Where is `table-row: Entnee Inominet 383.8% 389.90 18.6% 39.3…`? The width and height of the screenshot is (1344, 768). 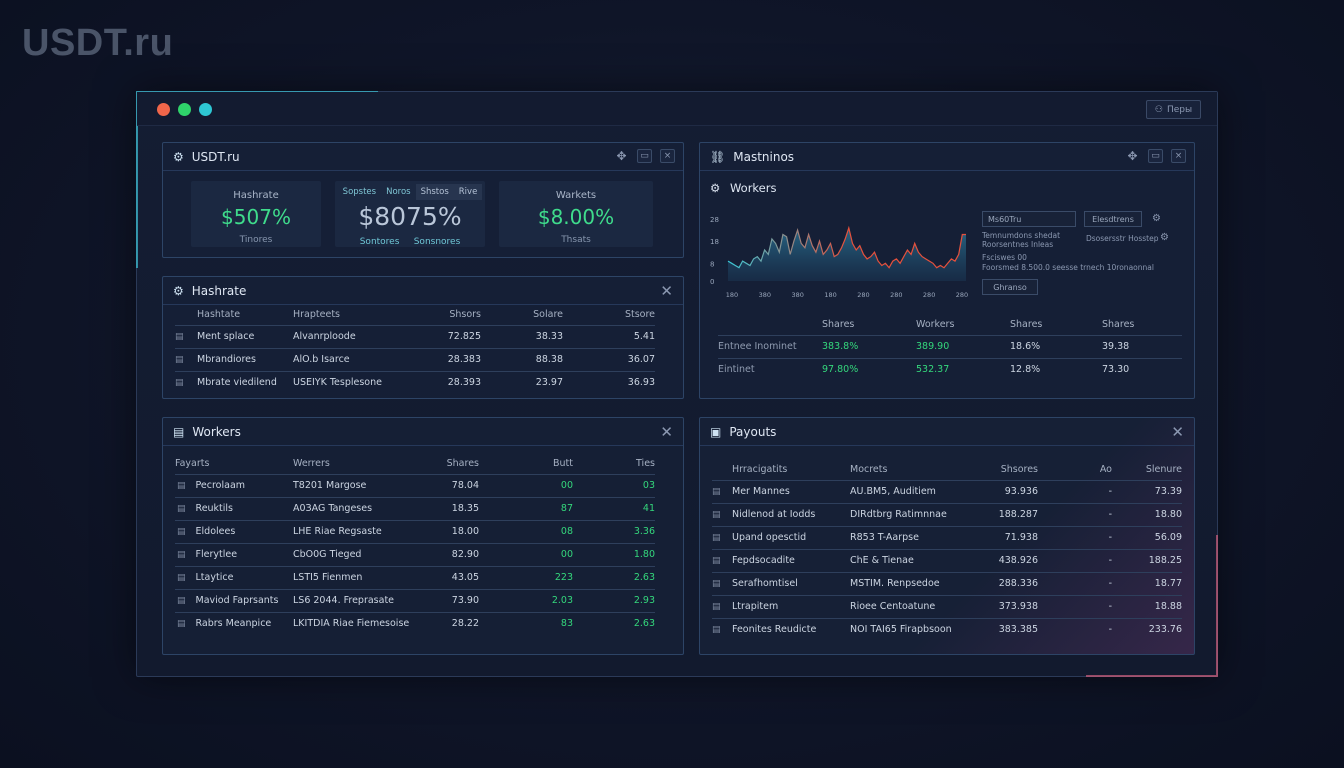
table-row: Entnee Inominet 383.8% 389.90 18.6% 39.3… is located at coordinates (950, 346).